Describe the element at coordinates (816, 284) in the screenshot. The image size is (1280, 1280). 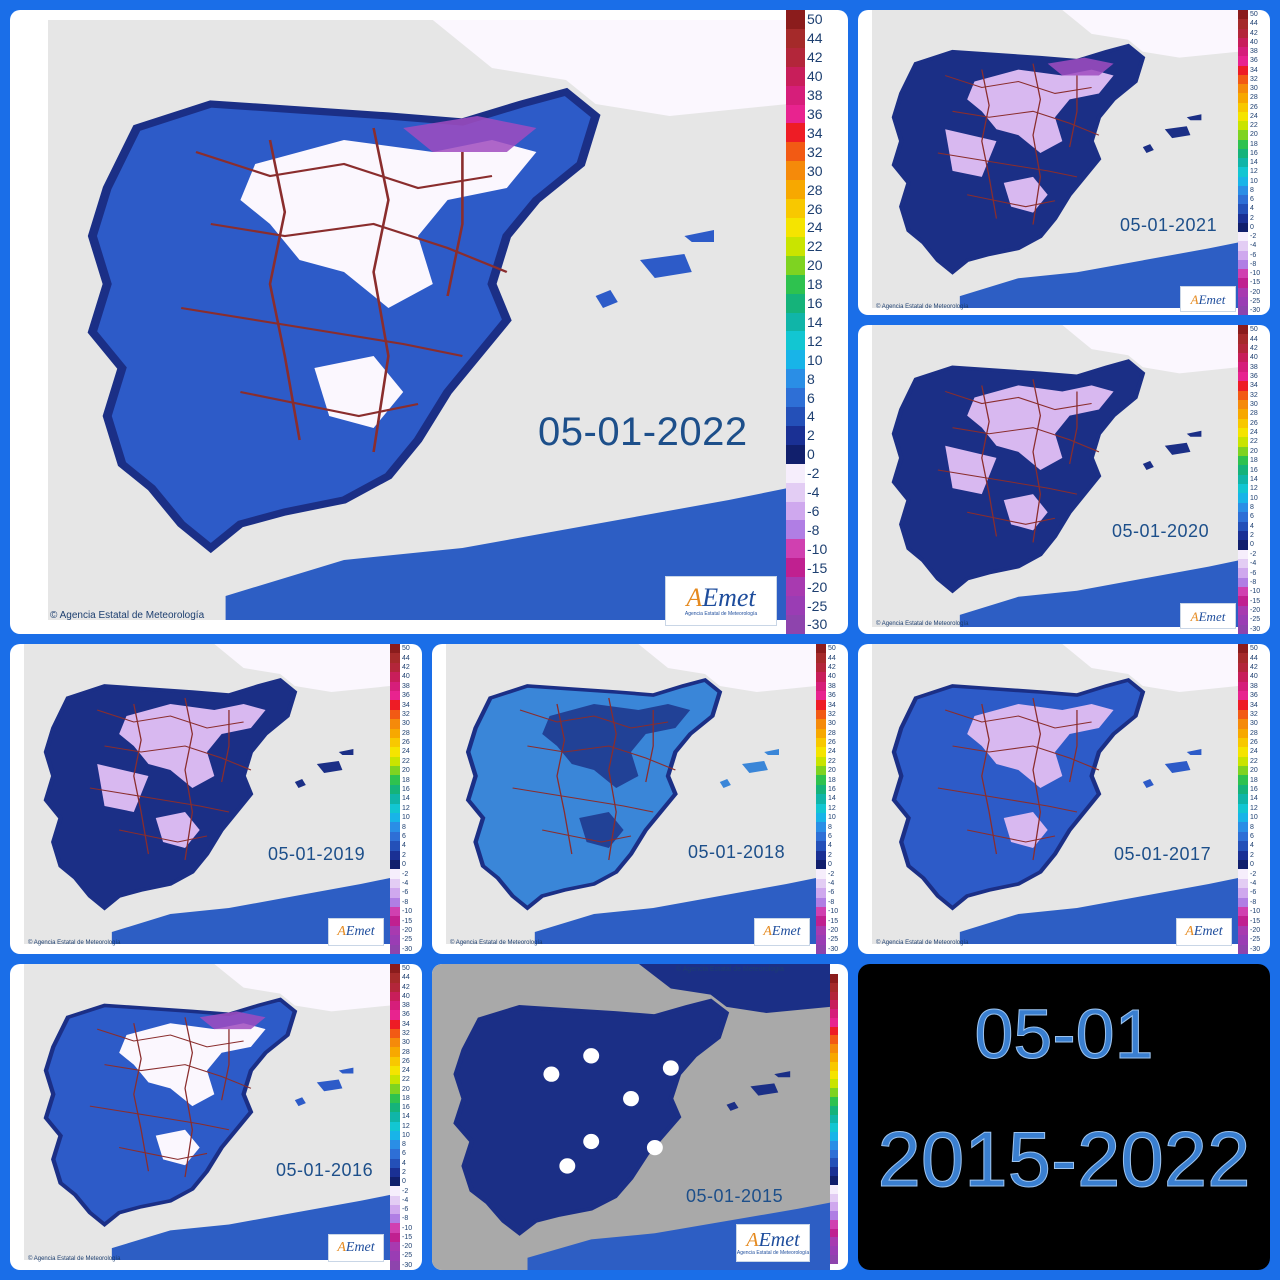
I see `legend-row: 18` at that location.